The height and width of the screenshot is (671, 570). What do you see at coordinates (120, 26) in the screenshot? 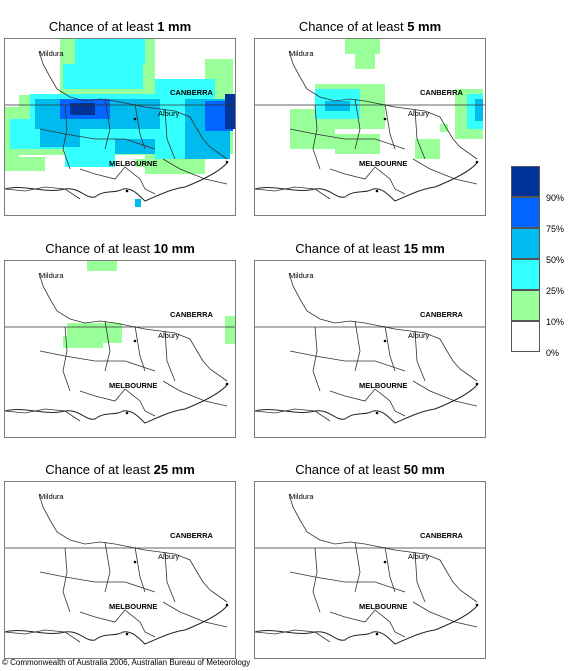
I see `panel-title: Chance of at least 1 mm` at bounding box center [120, 26].